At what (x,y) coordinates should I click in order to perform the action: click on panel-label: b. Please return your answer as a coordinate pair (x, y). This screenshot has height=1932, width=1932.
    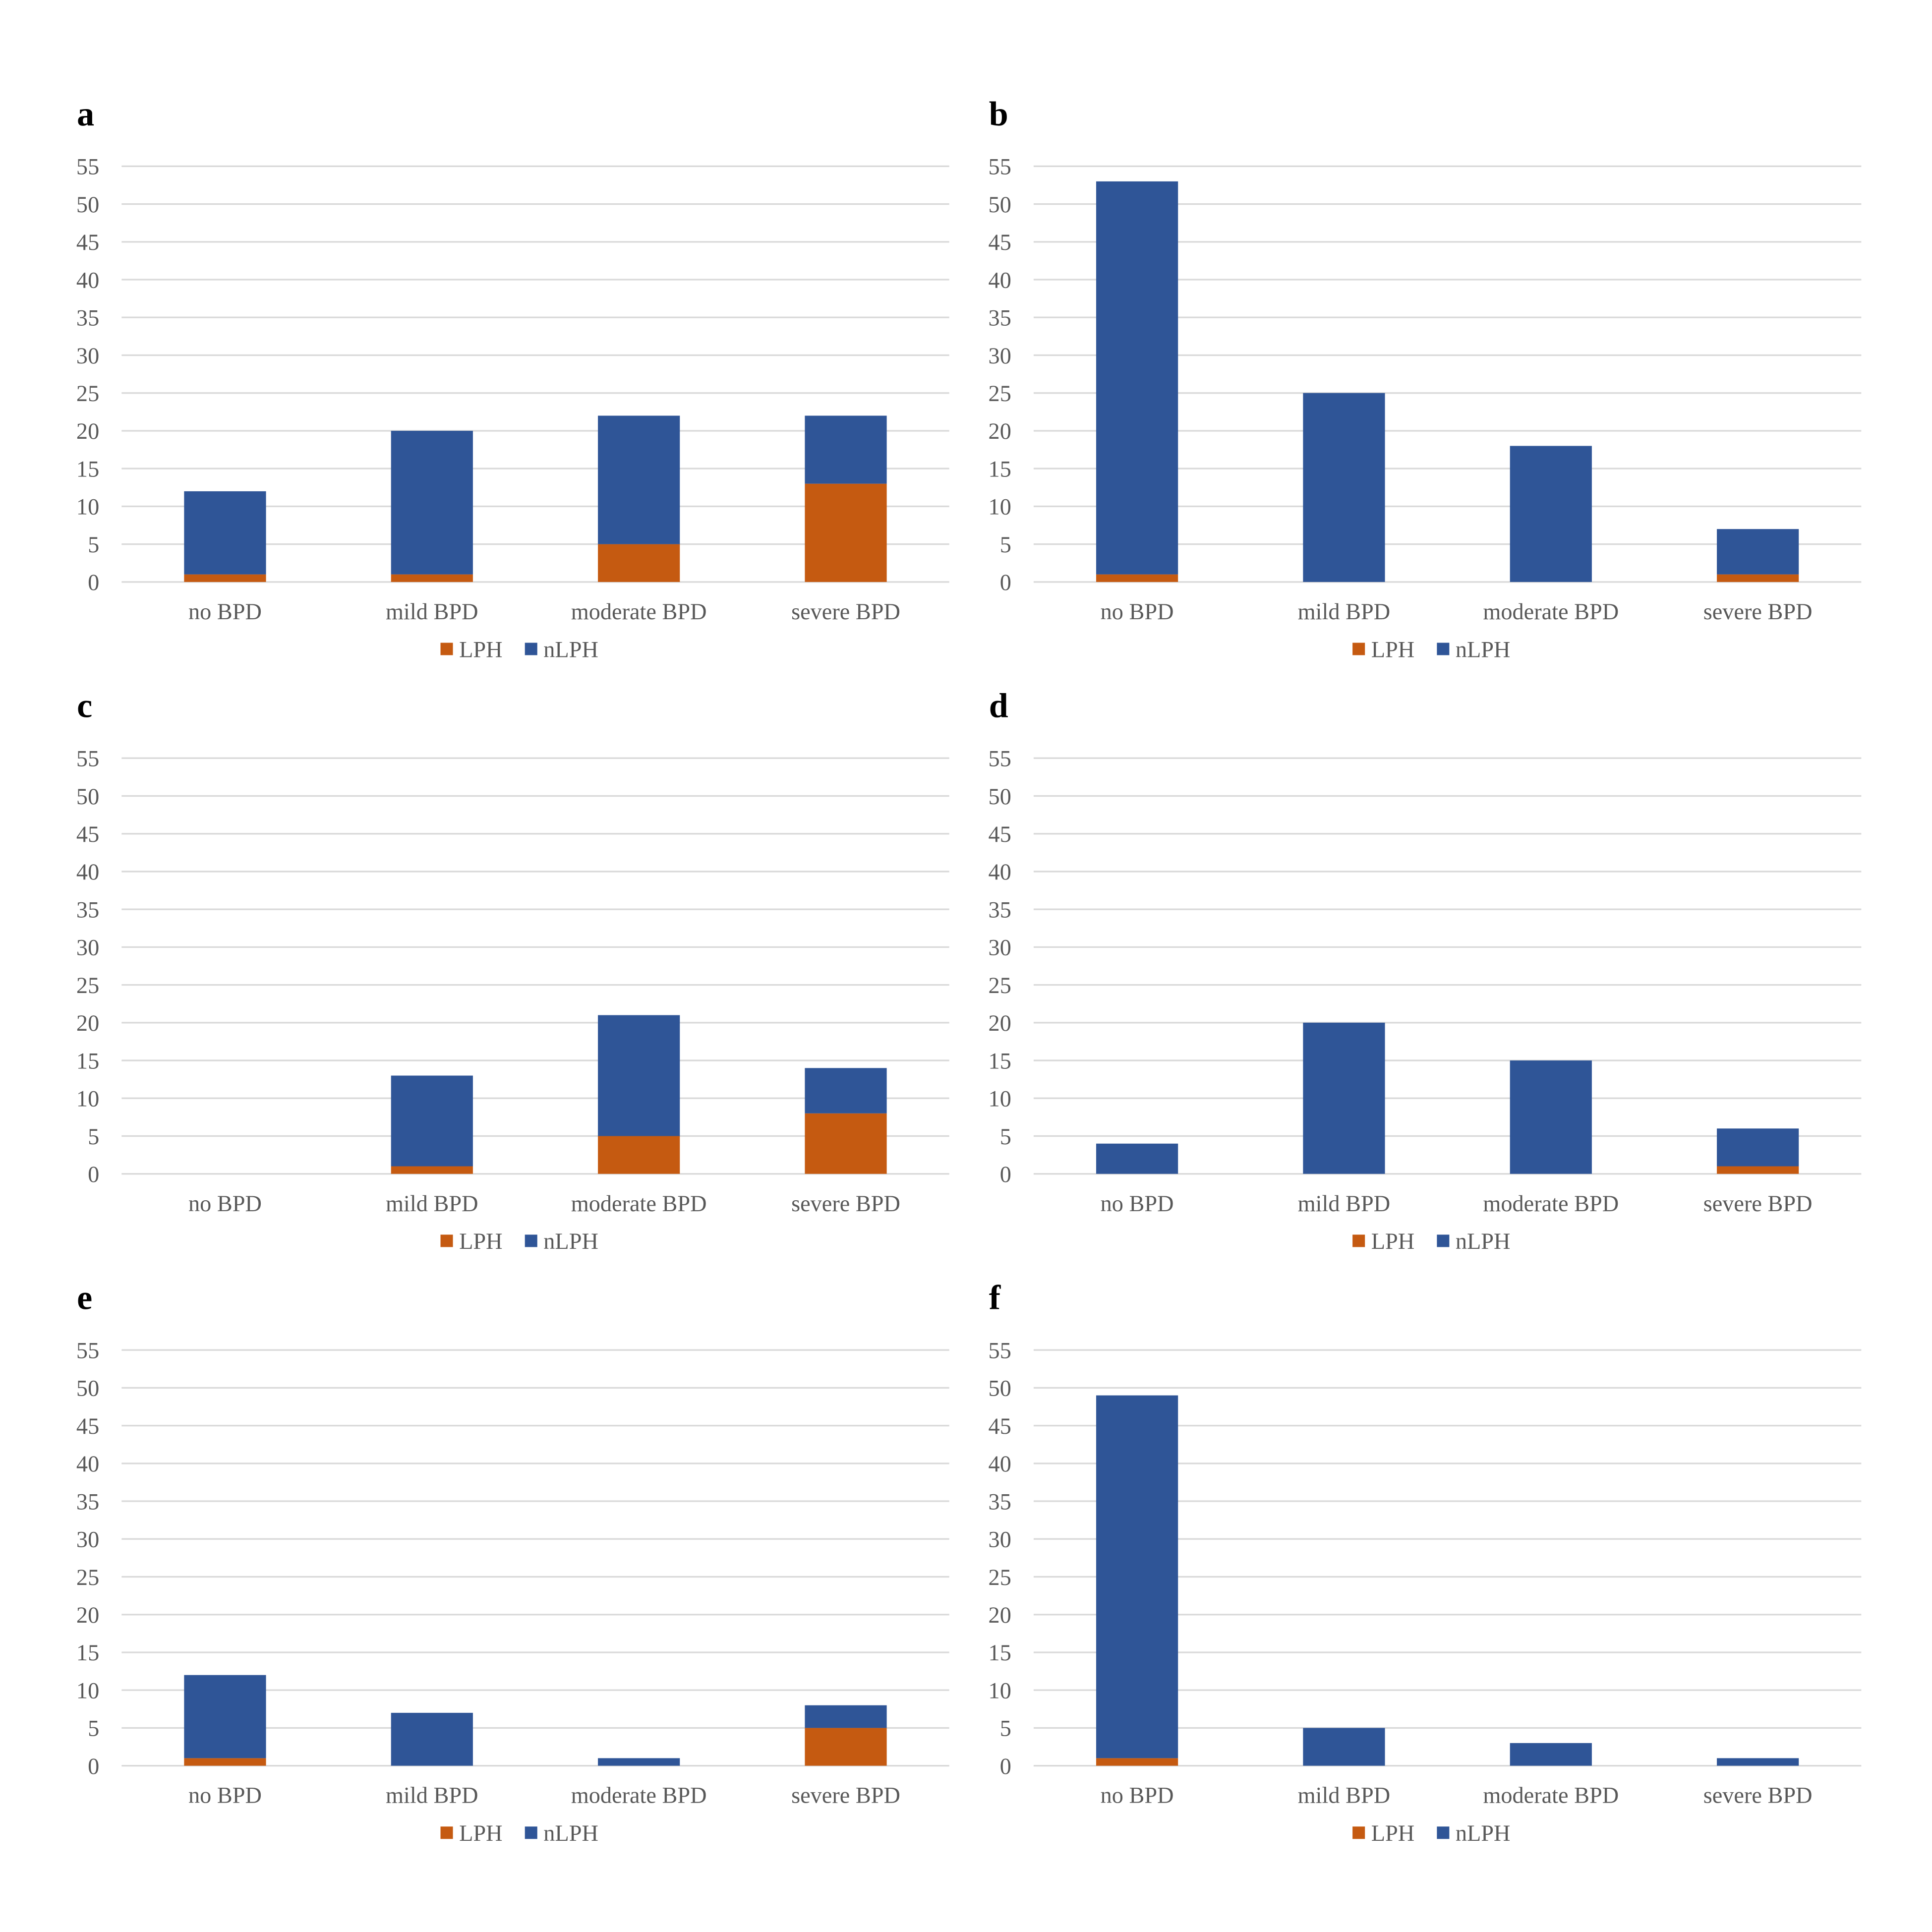
    Looking at the image, I should click on (999, 114).